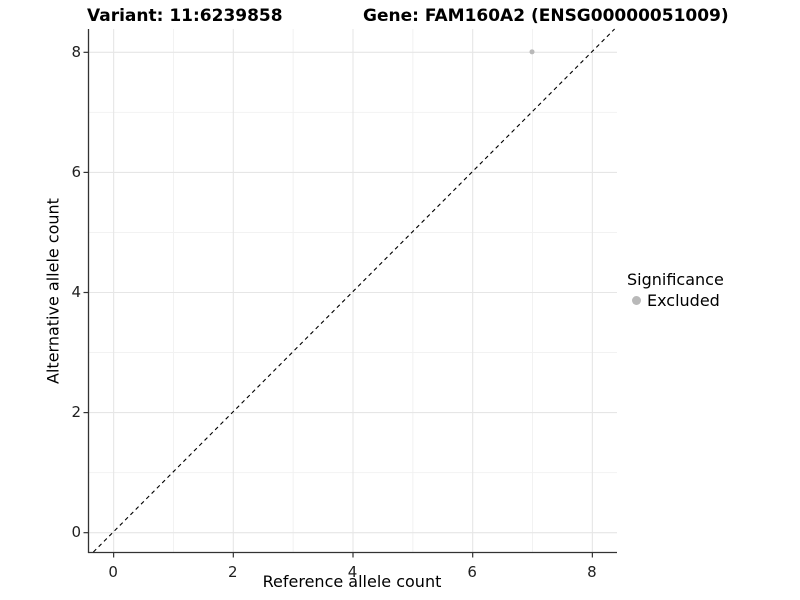 The width and height of the screenshot is (800, 600). Describe the element at coordinates (592, 572) in the screenshot. I see `x-tick-label: 8` at that location.